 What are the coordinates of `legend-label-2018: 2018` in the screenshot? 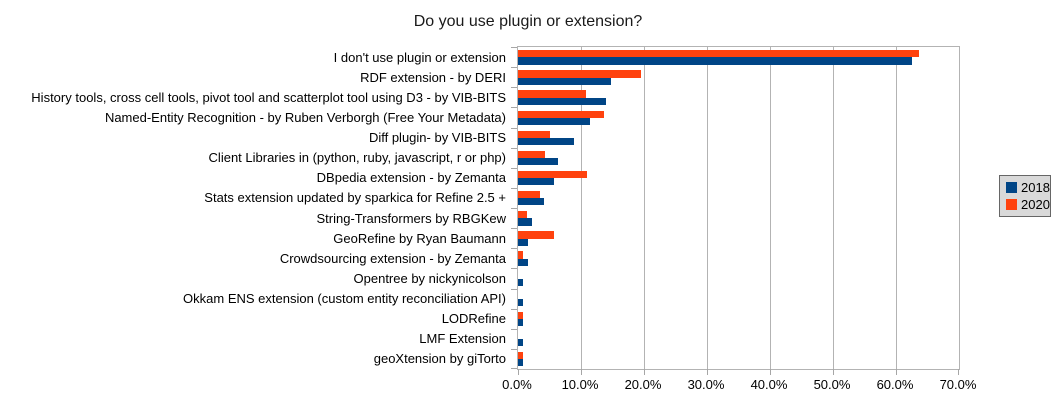 It's located at (1035, 187).